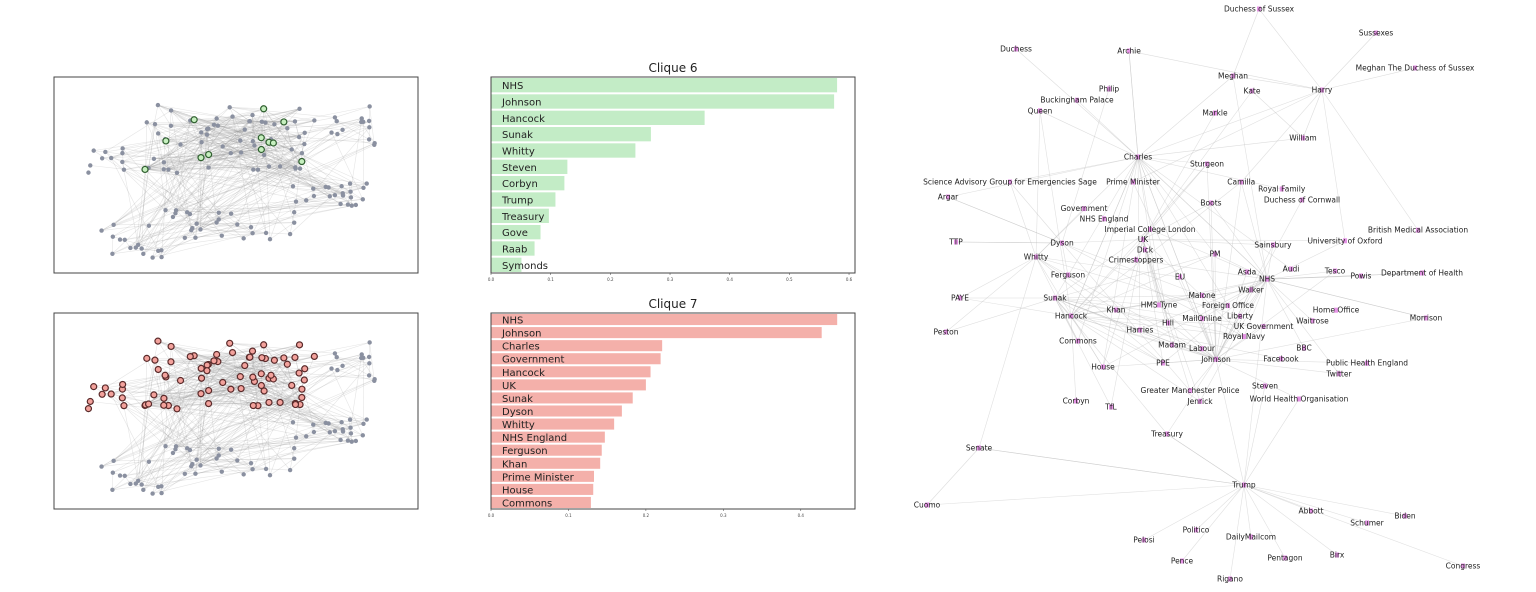 The image size is (1536, 592). I want to click on x-tick-label: 0.1, so click(568, 515).